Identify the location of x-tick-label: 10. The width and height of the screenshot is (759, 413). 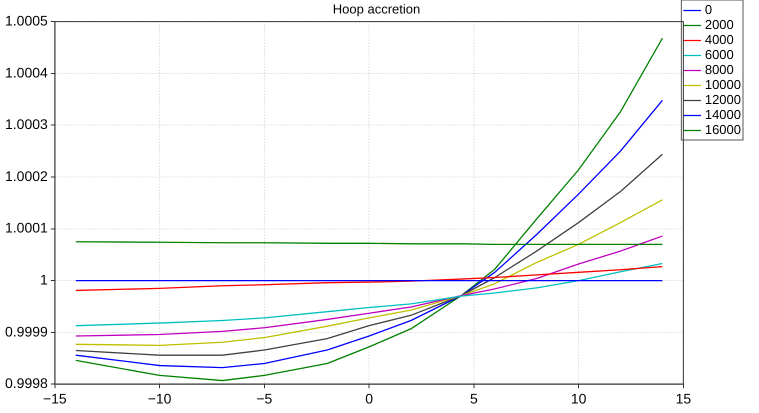
(578, 398).